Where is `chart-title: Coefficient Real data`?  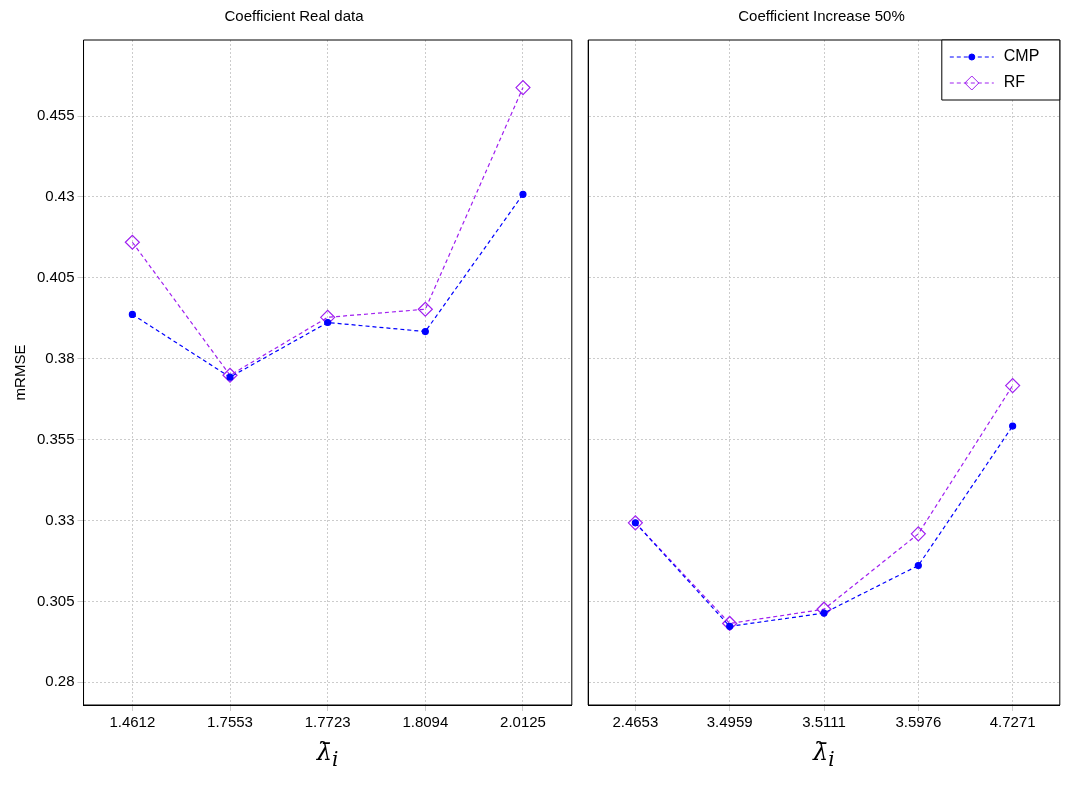
chart-title: Coefficient Real data is located at coordinates (294, 16).